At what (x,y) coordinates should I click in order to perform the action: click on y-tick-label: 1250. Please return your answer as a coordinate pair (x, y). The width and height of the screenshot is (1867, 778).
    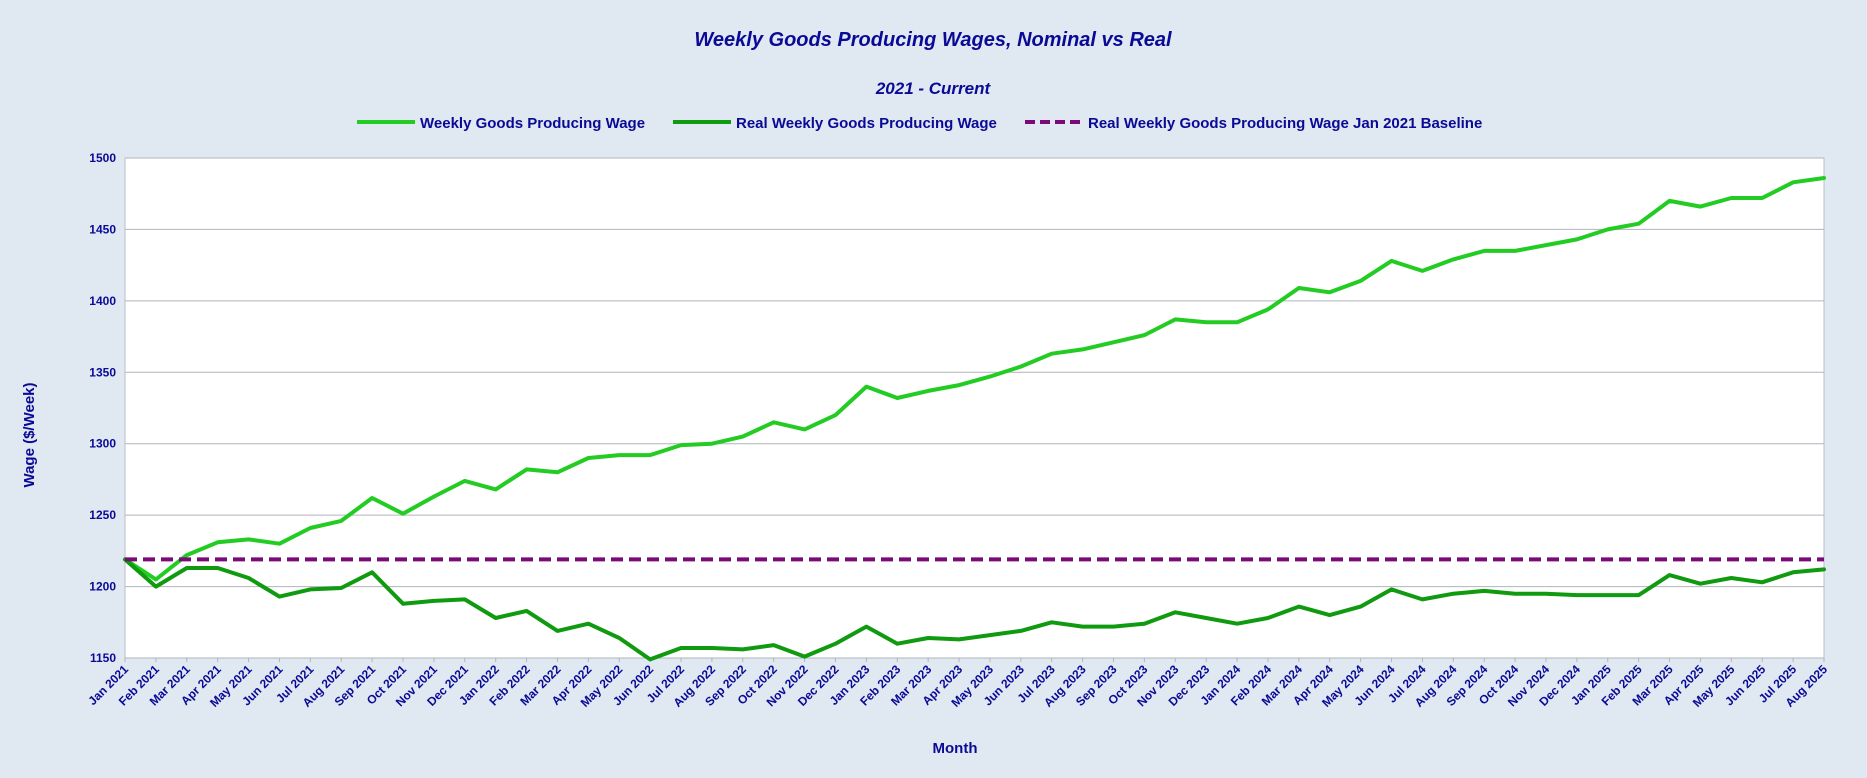
    Looking at the image, I should click on (102, 515).